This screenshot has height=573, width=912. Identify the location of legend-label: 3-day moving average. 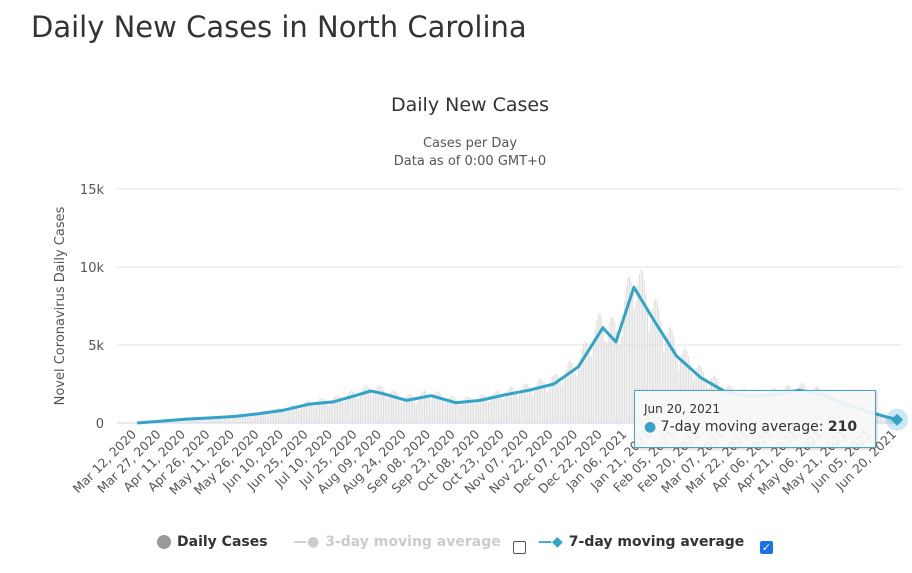
(413, 542).